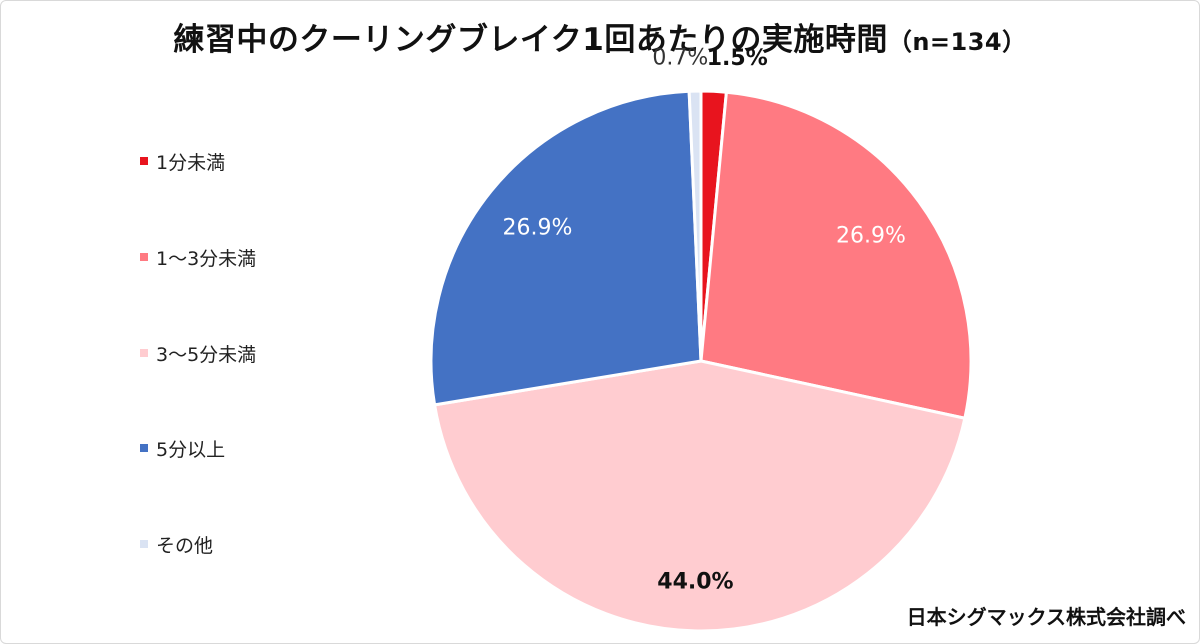  Describe the element at coordinates (530, 40) in the screenshot. I see `chart-title-text: 練習中のクーリングブレイク1回あたりの実施時間` at that location.